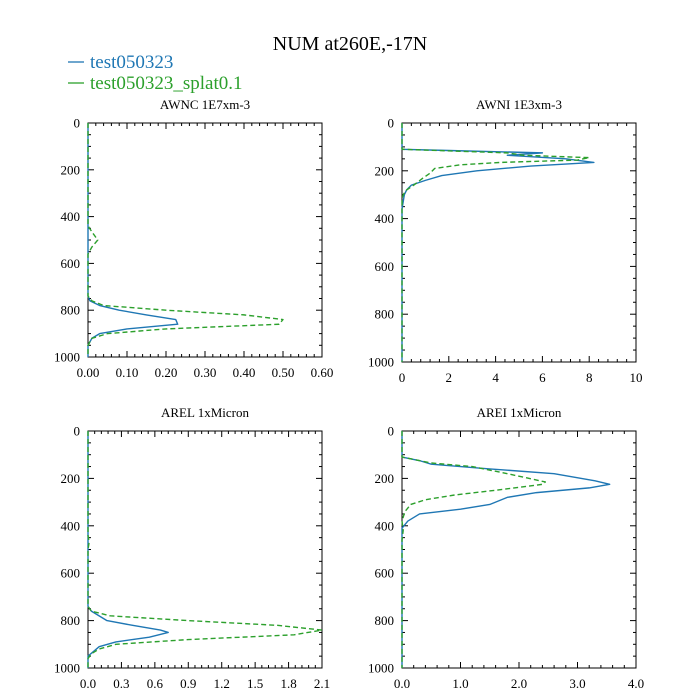  Describe the element at coordinates (131, 62) in the screenshot. I see `legend-label-1: test050323` at that location.